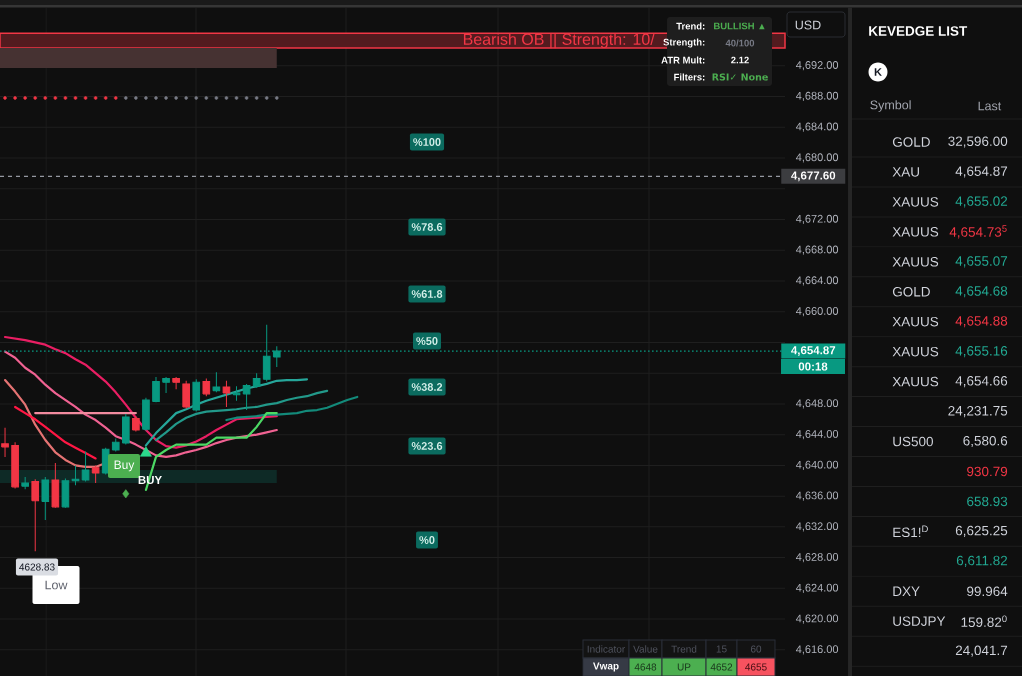 This screenshot has height=676, width=1022. Describe the element at coordinates (982, 561) in the screenshot. I see `text: 6,611.82` at that location.